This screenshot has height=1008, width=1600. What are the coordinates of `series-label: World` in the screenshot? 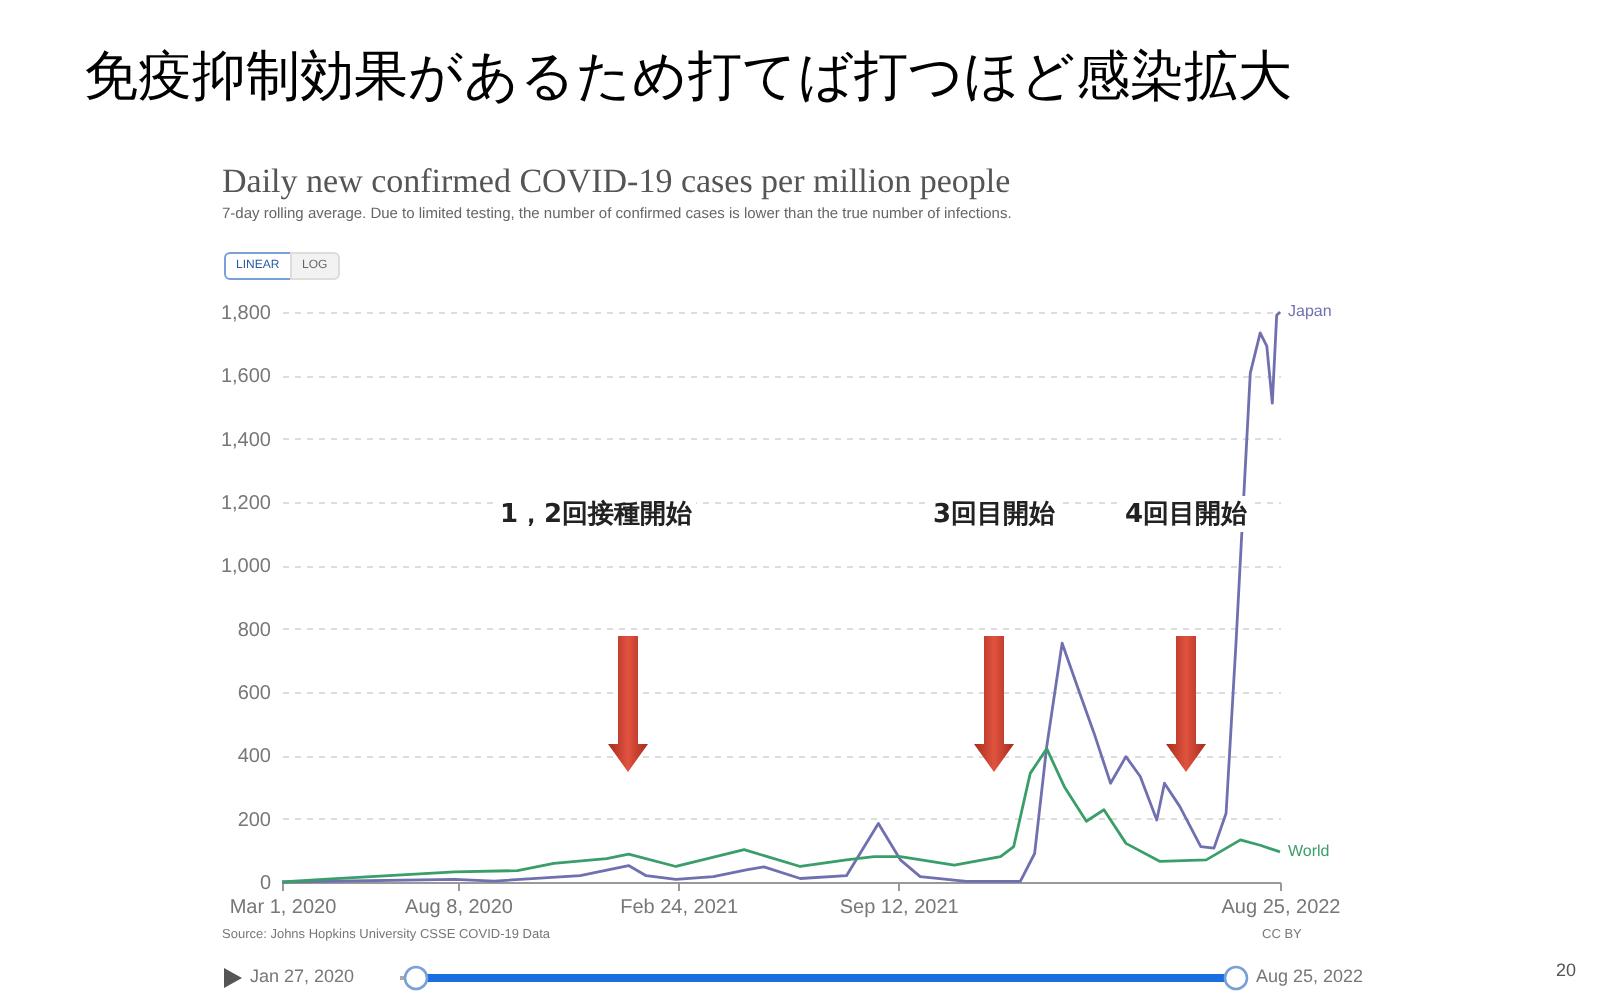 It's located at (1309, 850).